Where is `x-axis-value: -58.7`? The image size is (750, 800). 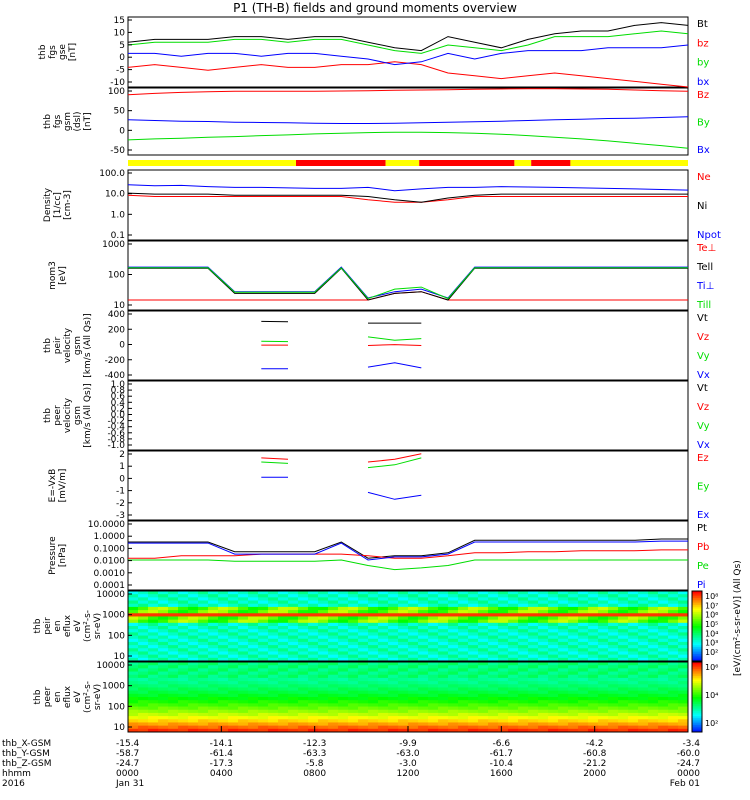
x-axis-value: -58.7 is located at coordinates (127, 754).